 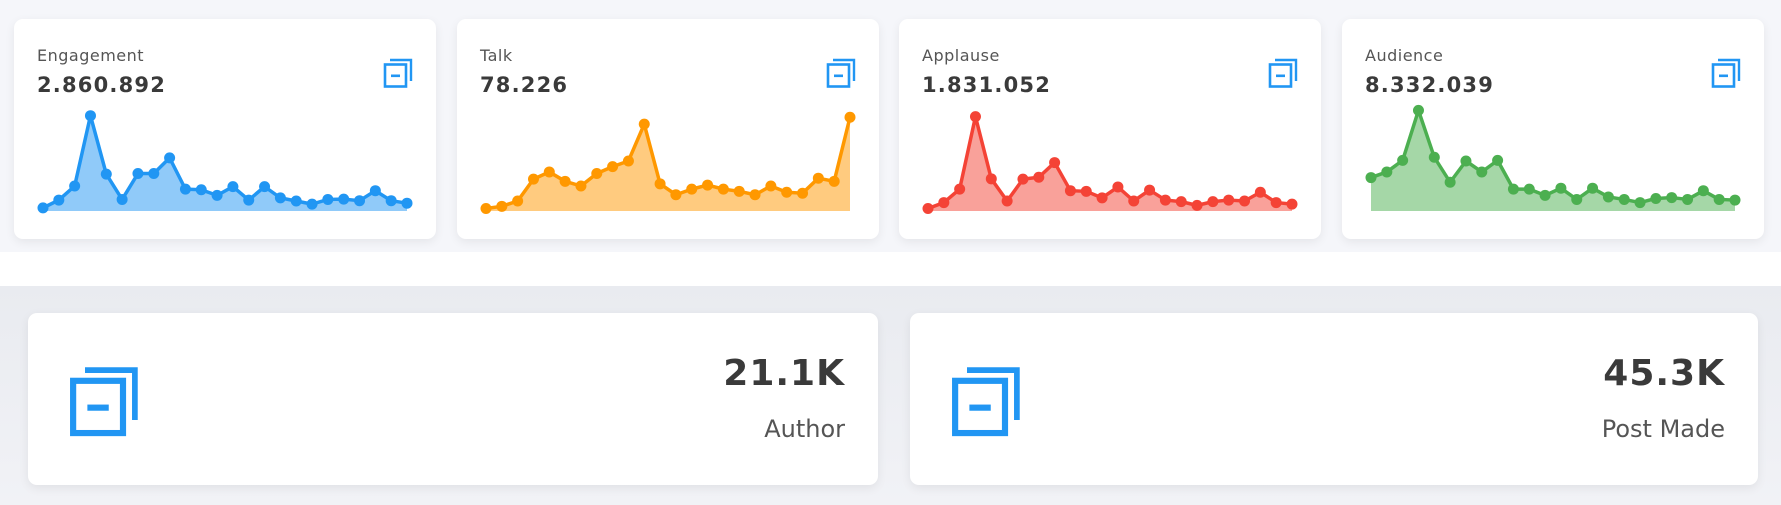 I want to click on stat-label: Talk, so click(x=496, y=55).